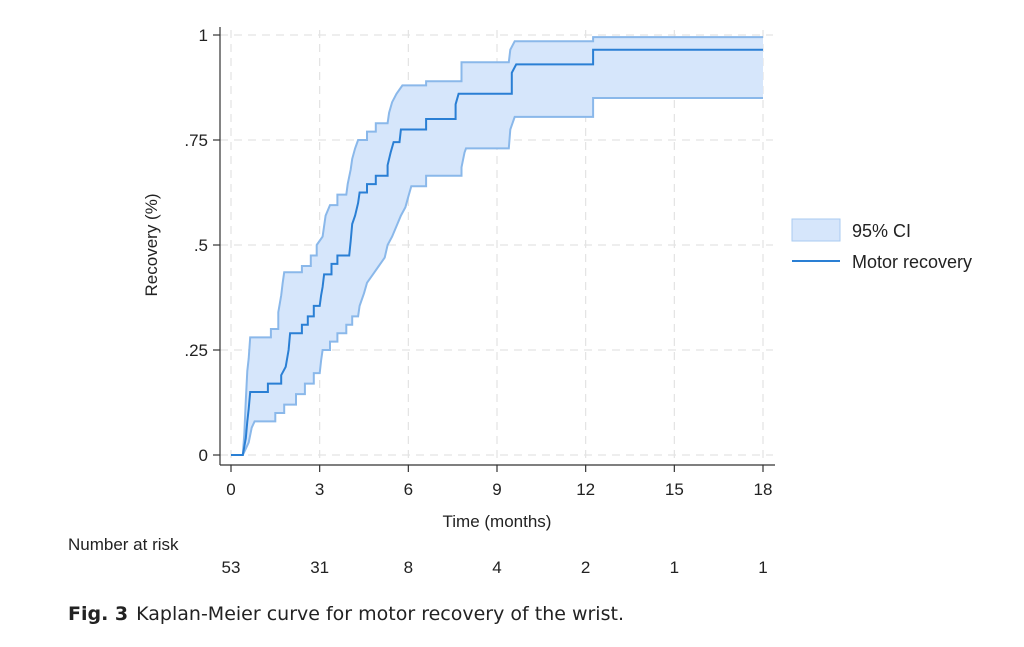 This screenshot has height=647, width=1024. Describe the element at coordinates (762, 567) in the screenshot. I see `risk-value-6: 1` at that location.